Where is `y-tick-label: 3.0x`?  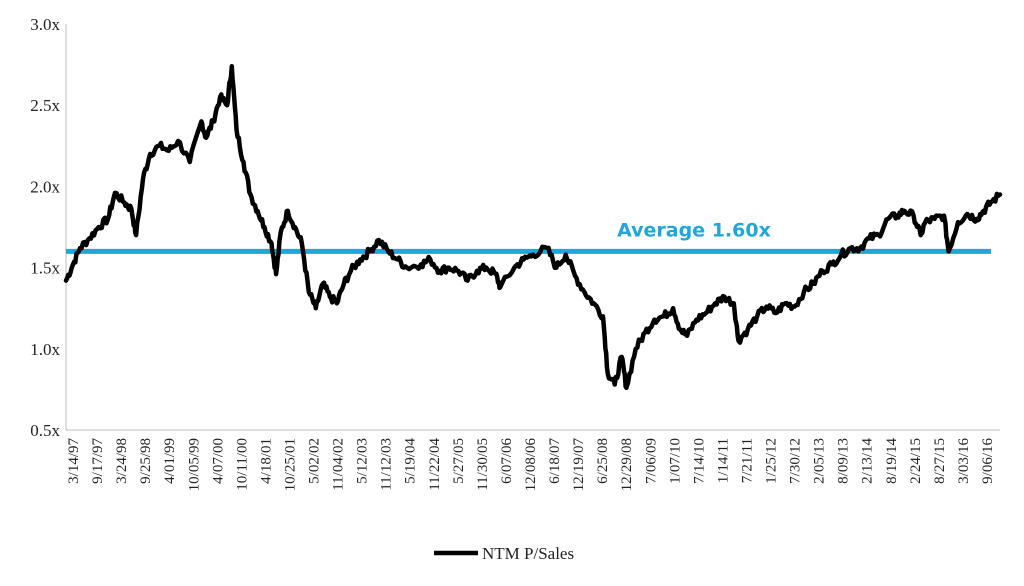 y-tick-label: 3.0x is located at coordinates (45, 24).